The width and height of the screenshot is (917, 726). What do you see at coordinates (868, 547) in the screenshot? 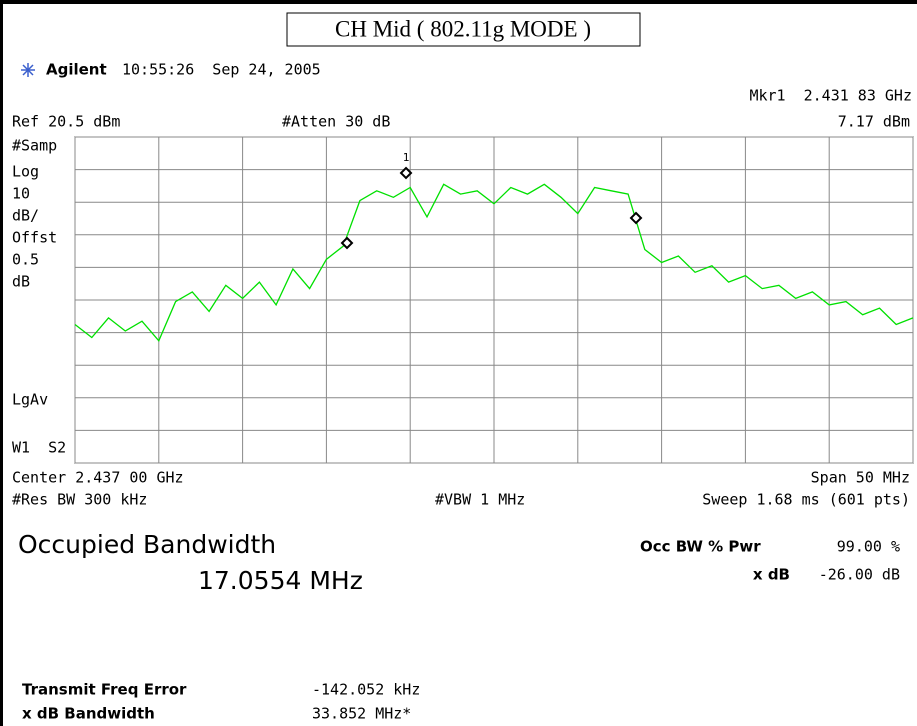
I see `occ-pwr-value: 99.00 %` at bounding box center [868, 547].